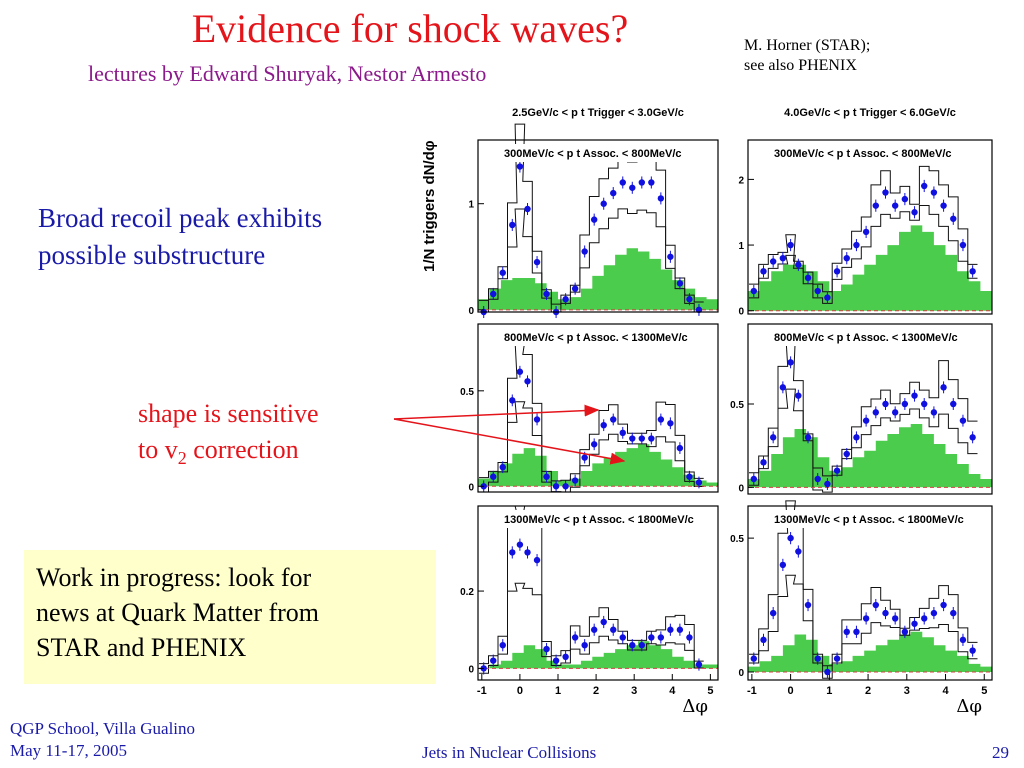  Describe the element at coordinates (103, 728) in the screenshot. I see `footer-school: QGP School, Villa Gualino` at that location.